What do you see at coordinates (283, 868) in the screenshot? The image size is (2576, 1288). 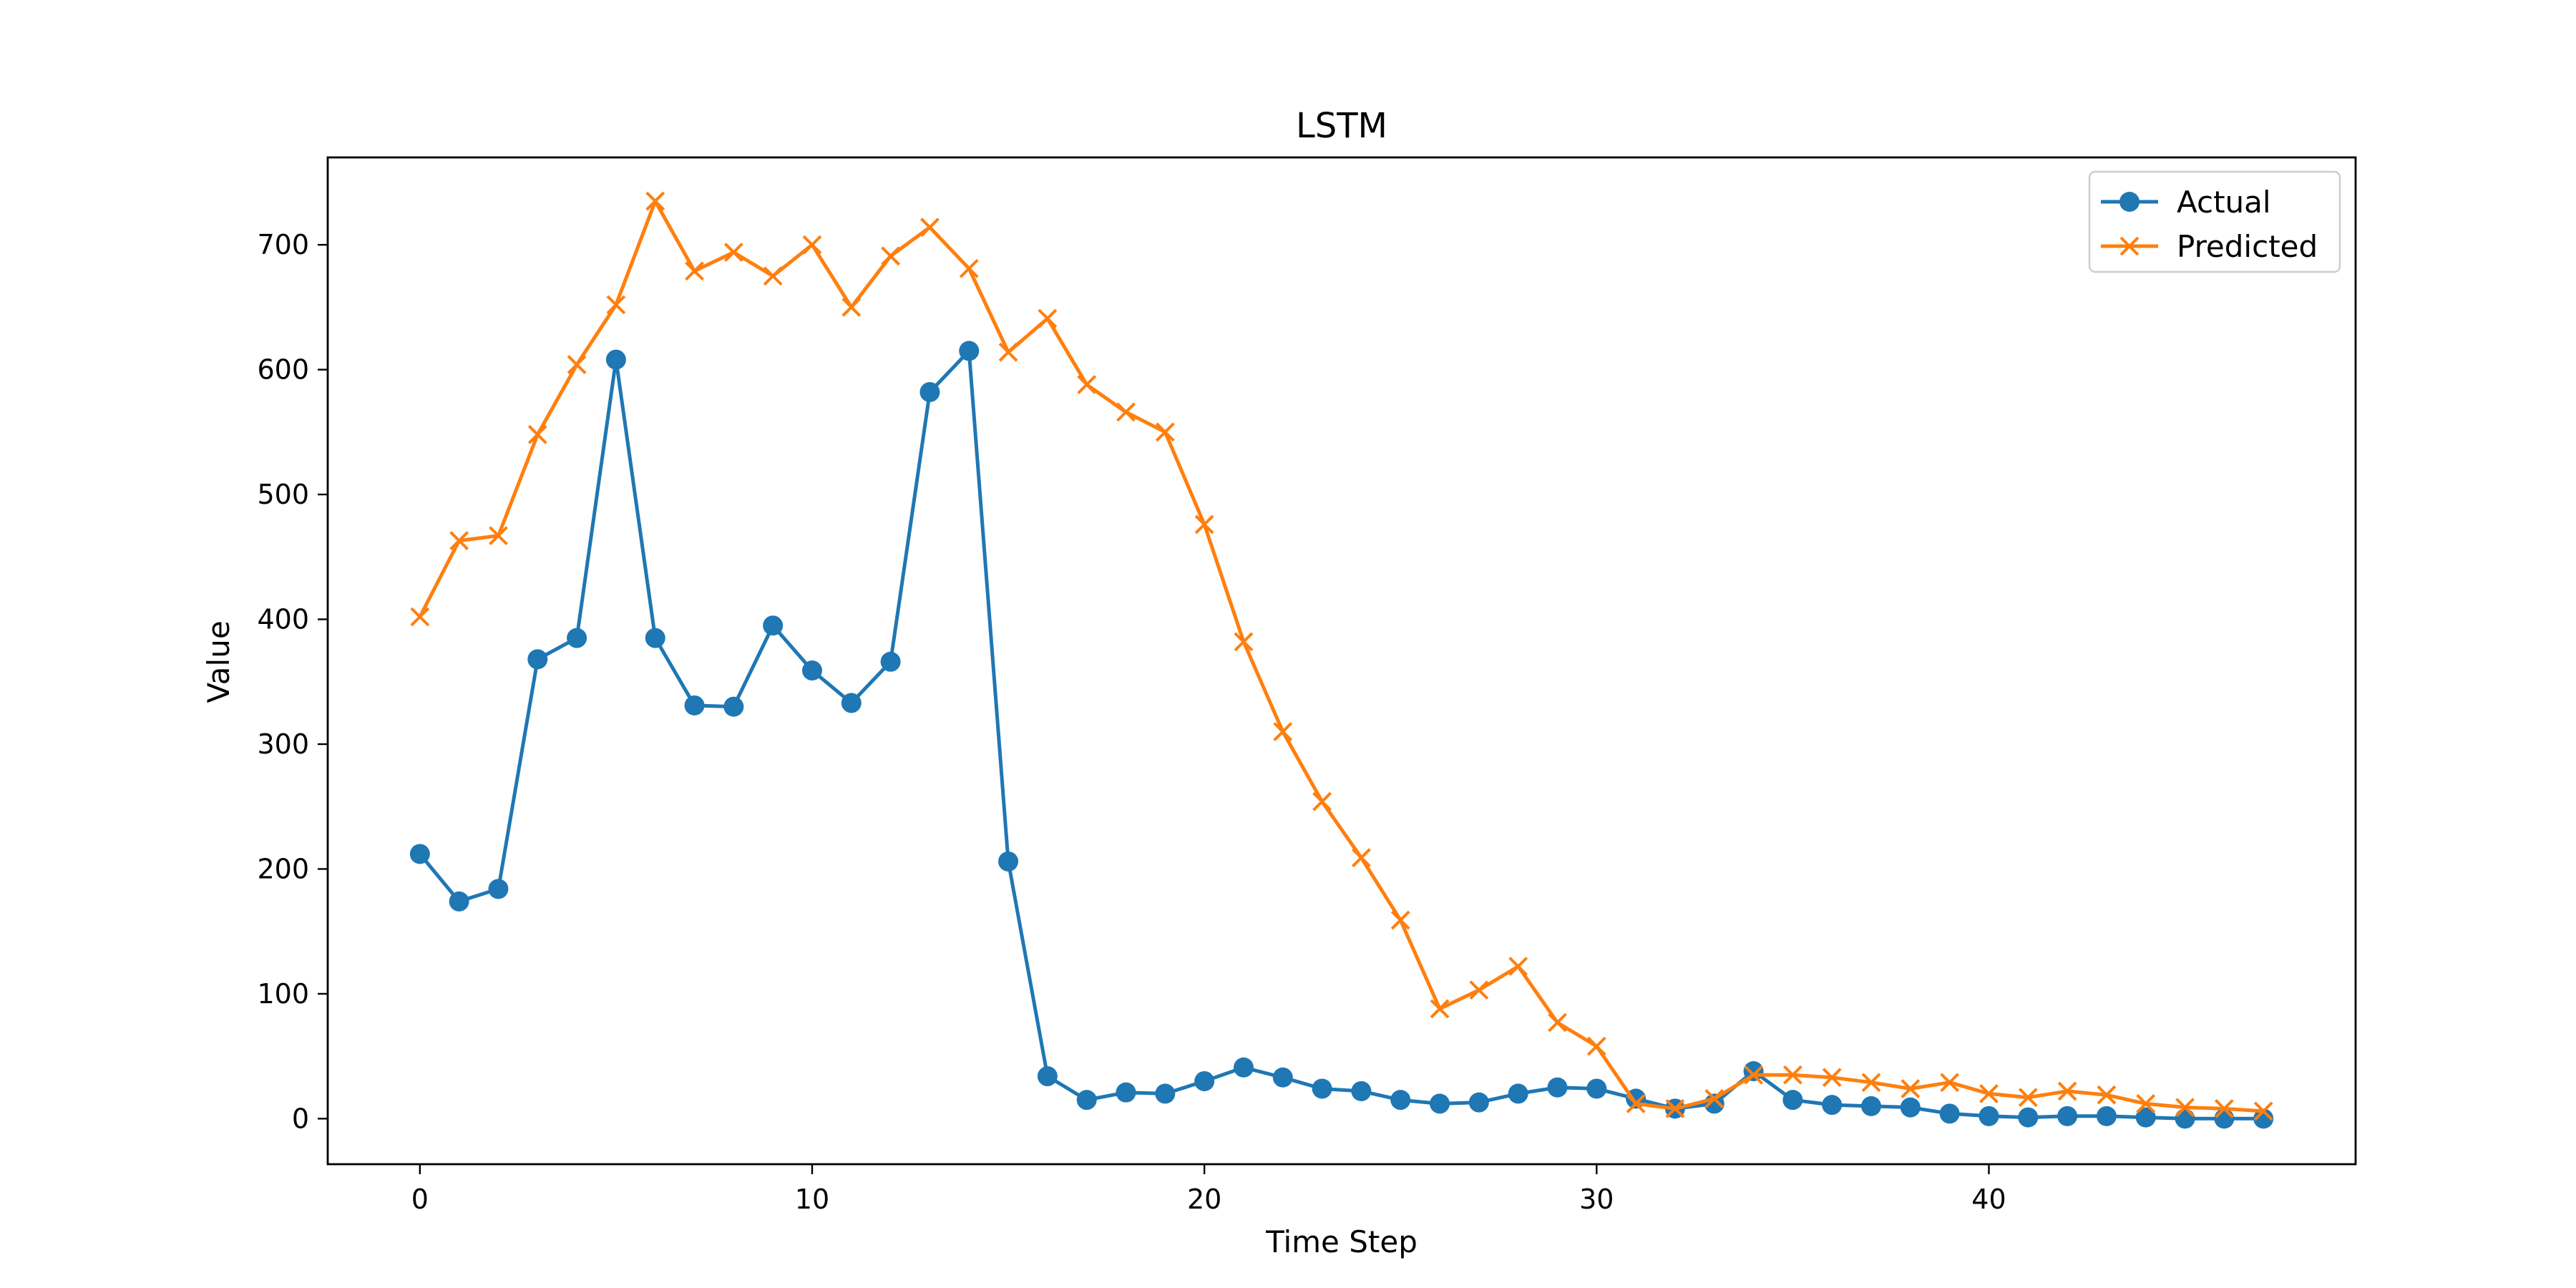 I see `y-tick-label: 200` at bounding box center [283, 868].